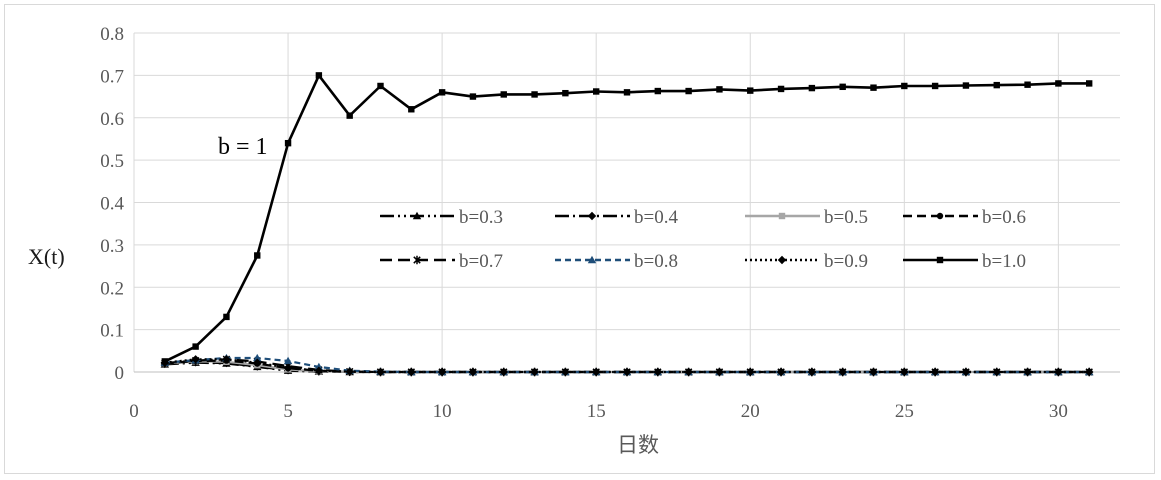 This screenshot has height=480, width=1161. What do you see at coordinates (750, 411) in the screenshot?
I see `x-tick-label: 20` at bounding box center [750, 411].